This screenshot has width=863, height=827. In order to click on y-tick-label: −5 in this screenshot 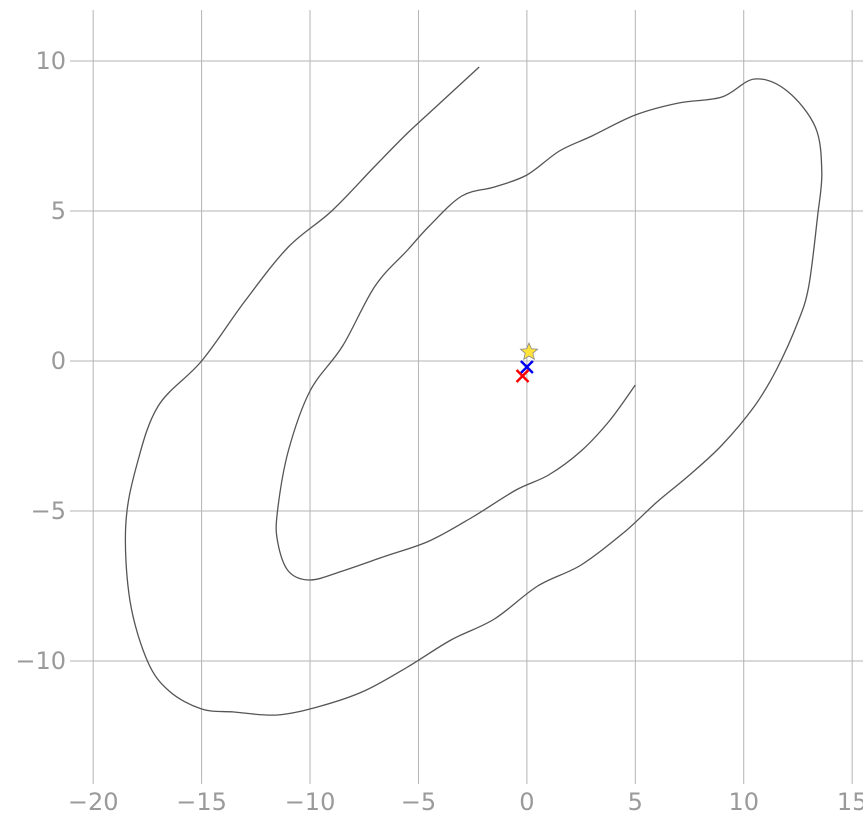, I will do `click(48, 511)`.